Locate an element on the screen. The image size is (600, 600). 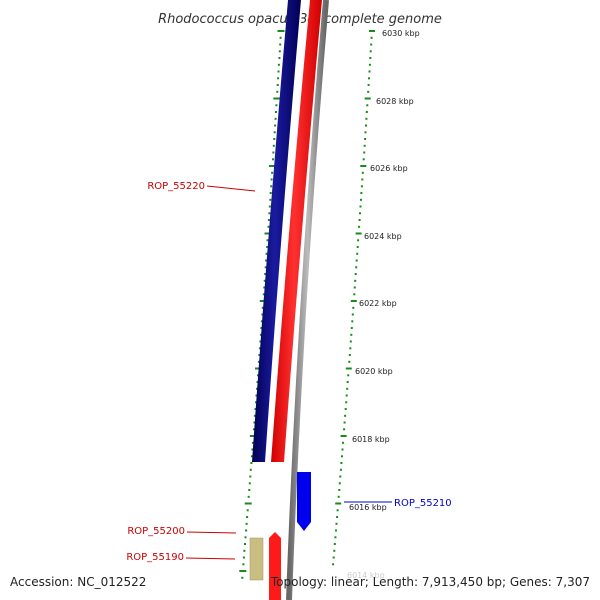
gene-label-rop-55190: ROP_55190 is located at coordinates (155, 557).